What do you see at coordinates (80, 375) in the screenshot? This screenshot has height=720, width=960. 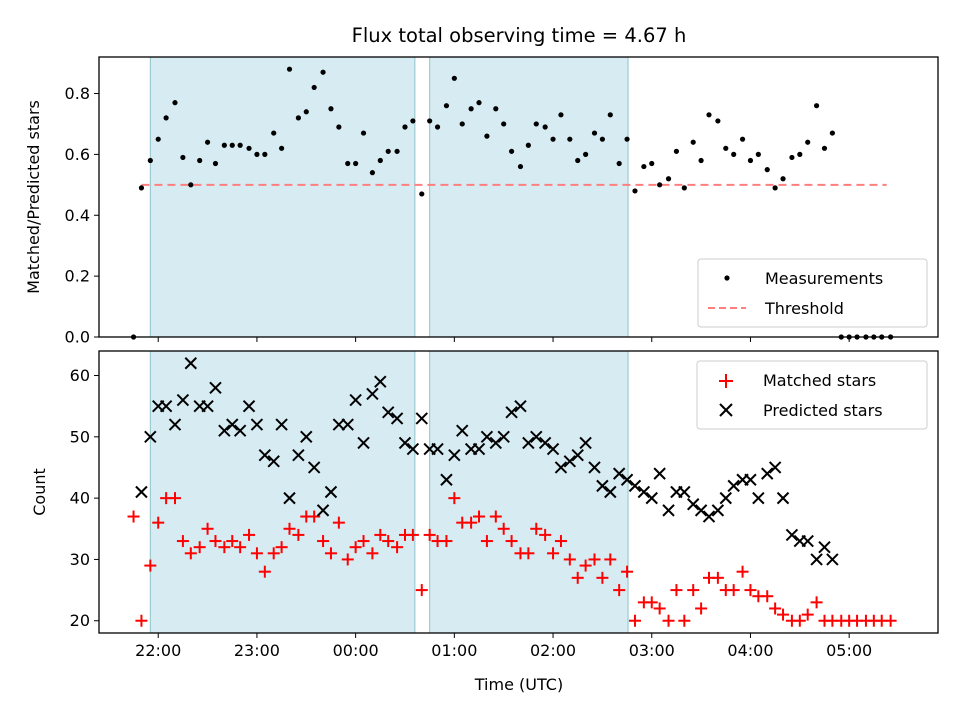 I see `y-tick-label: 60` at bounding box center [80, 375].